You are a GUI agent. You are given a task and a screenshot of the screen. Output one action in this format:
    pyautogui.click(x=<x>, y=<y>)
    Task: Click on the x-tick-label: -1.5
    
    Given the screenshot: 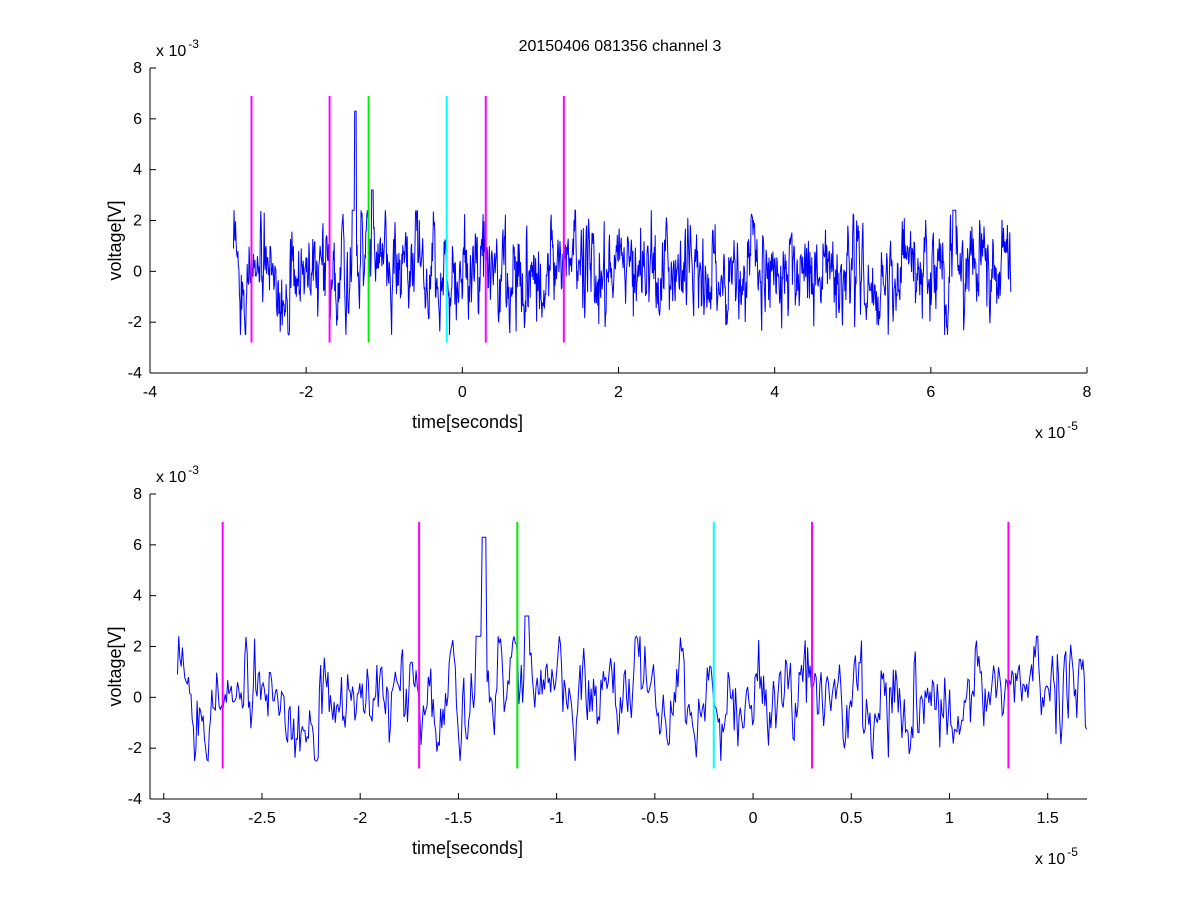 What is the action you would take?
    pyautogui.click(x=459, y=818)
    